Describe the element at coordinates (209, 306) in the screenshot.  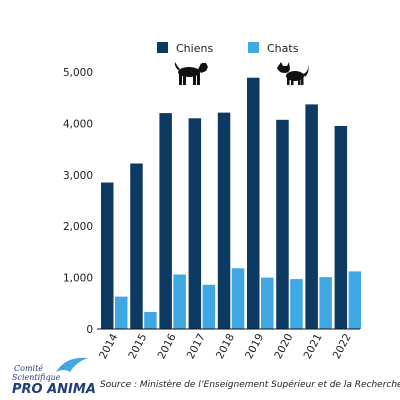
I see `bar-chats-2017` at that location.